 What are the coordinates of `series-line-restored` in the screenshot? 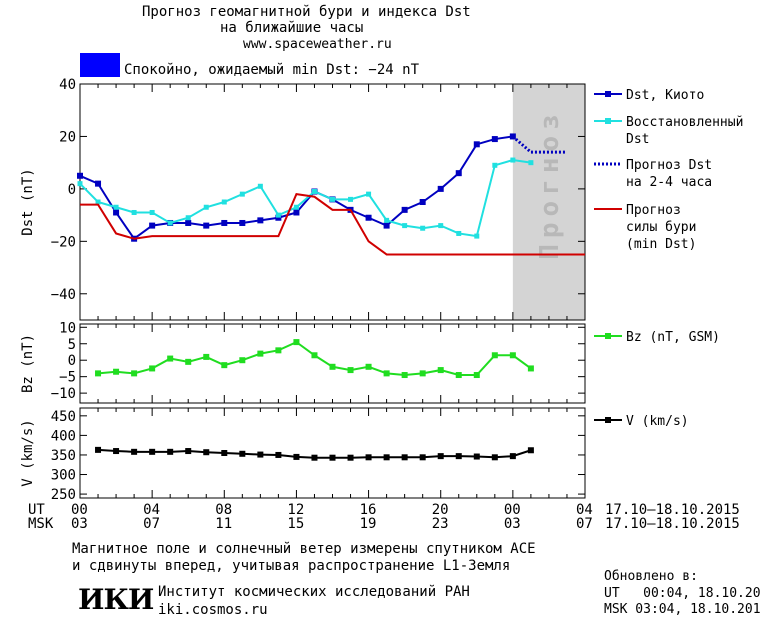 It's located at (305, 198).